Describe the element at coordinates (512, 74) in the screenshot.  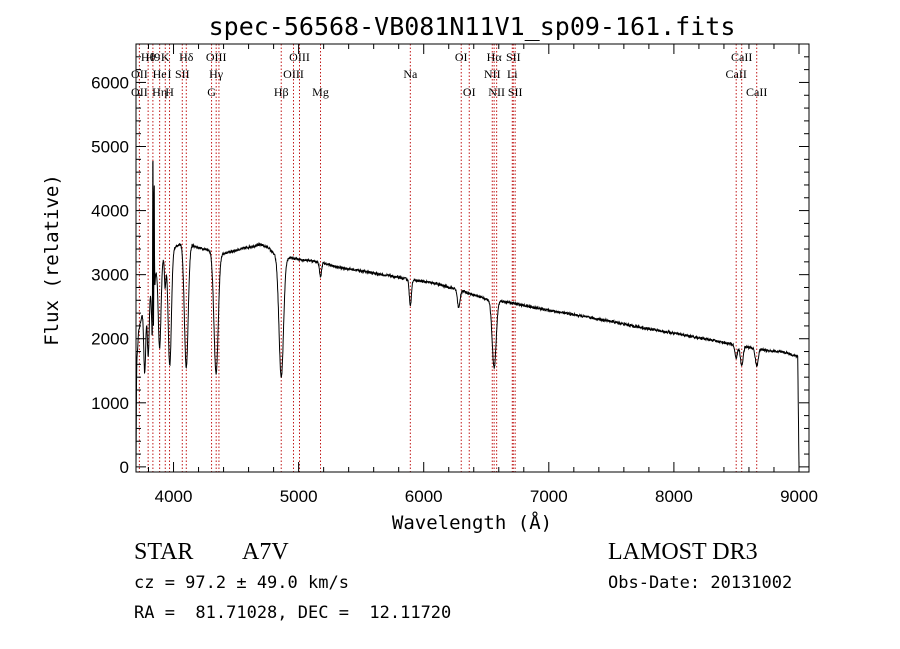
I see `line-marker-label-18: Li` at that location.